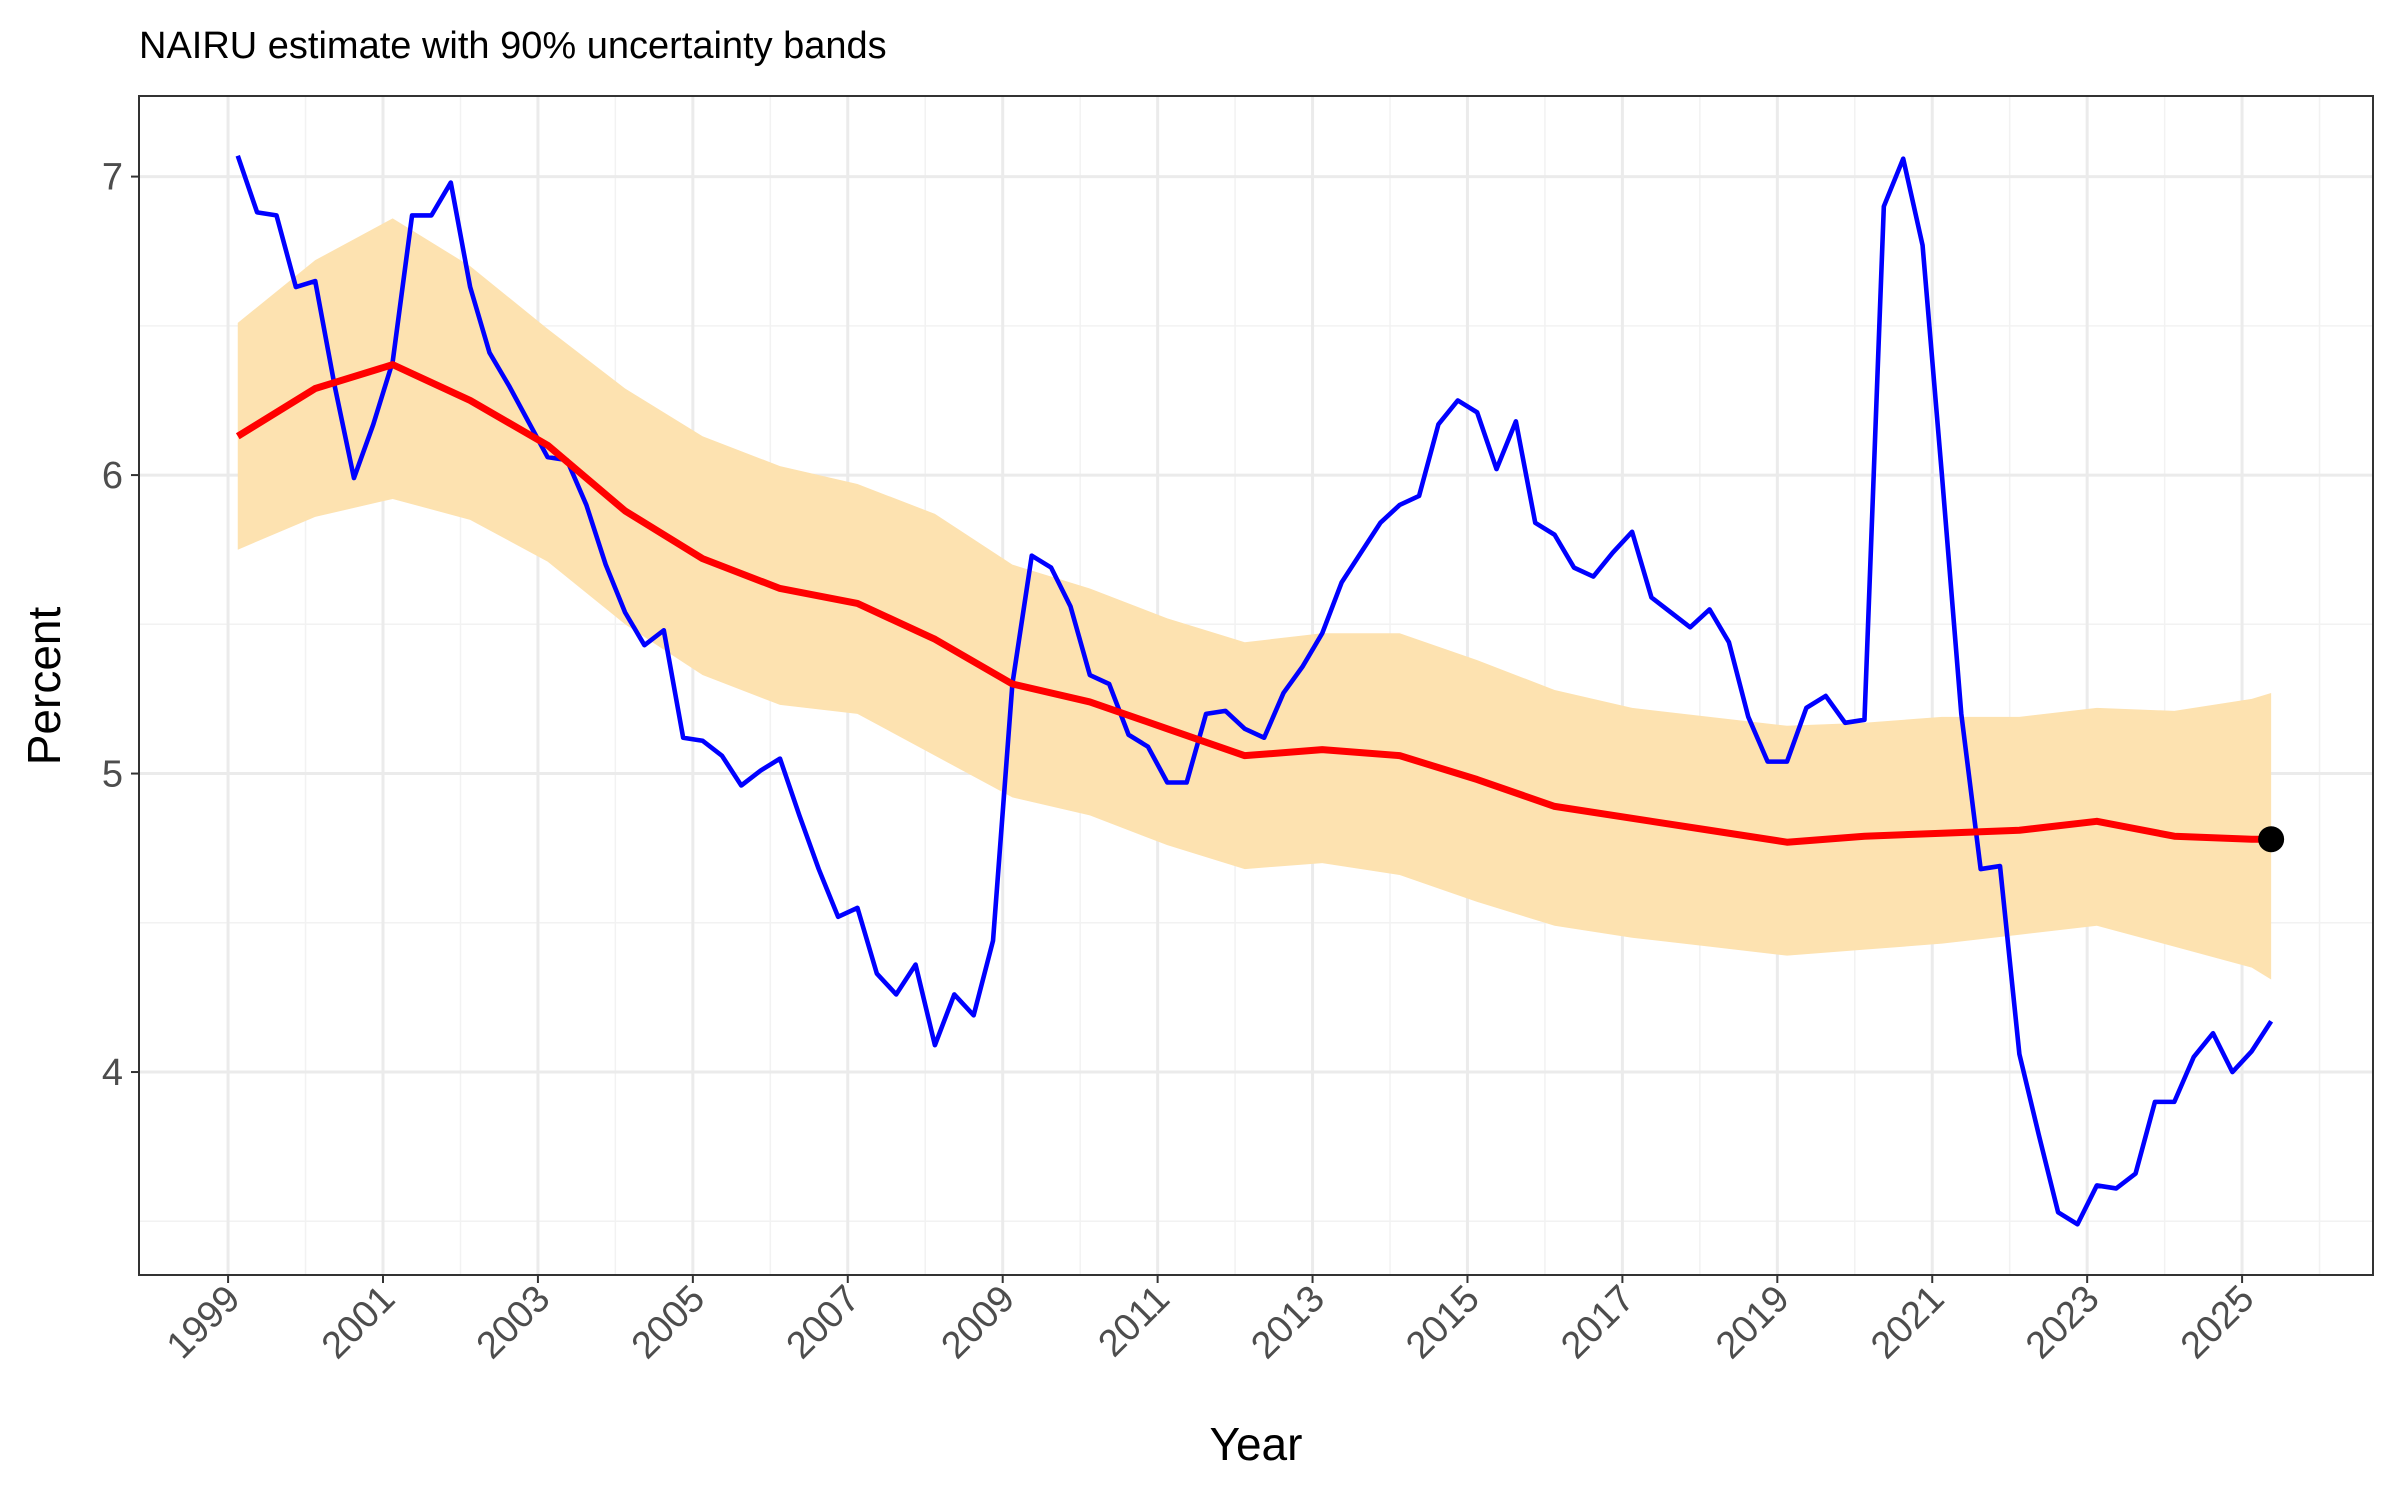 Image resolution: width=2400 pixels, height=1500 pixels. I want to click on x-tick-label: 1999, so click(203, 1322).